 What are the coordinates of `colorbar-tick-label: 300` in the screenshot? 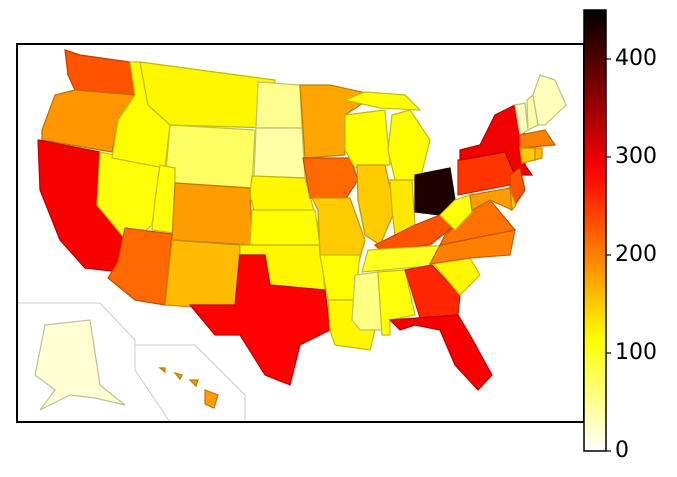 It's located at (636, 156).